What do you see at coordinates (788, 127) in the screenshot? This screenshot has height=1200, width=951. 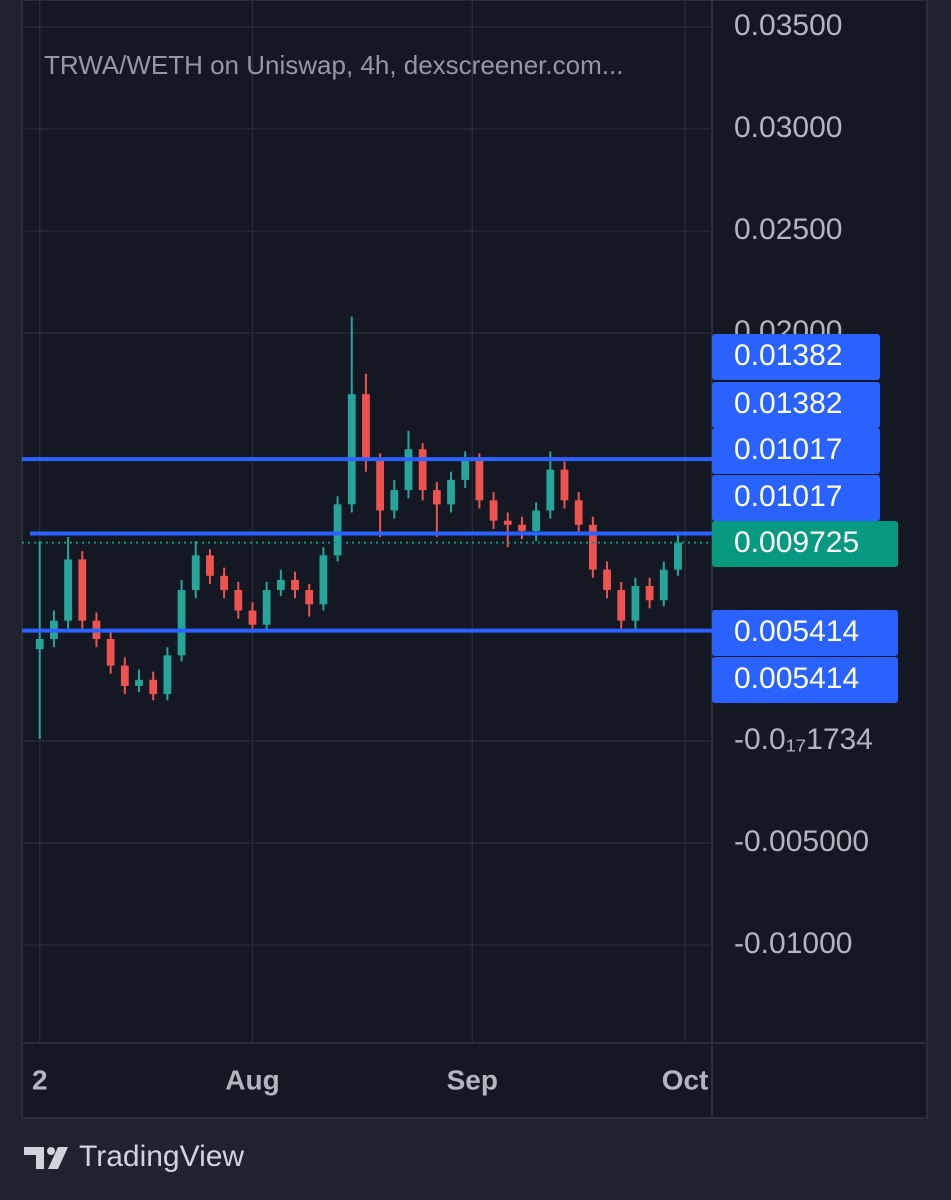 I see `y-tick-label: 0.03000` at bounding box center [788, 127].